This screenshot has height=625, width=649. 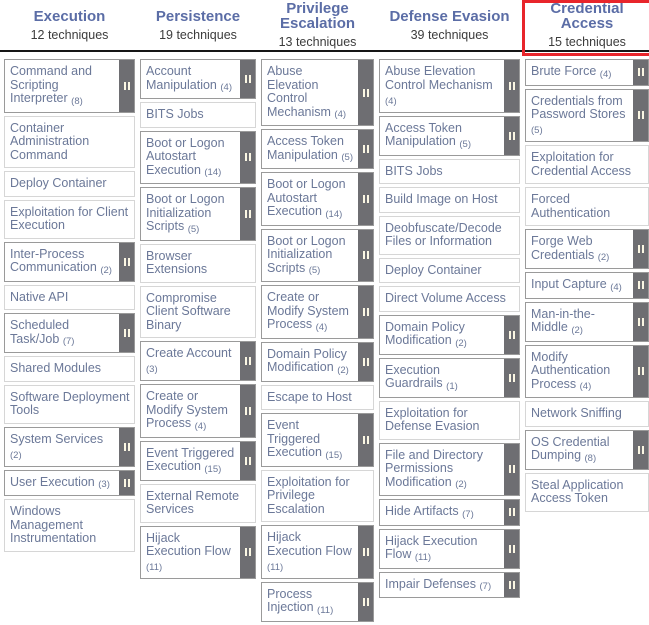 What do you see at coordinates (587, 206) in the screenshot?
I see `technique-cell-forced-authentication: Forced Authentication` at bounding box center [587, 206].